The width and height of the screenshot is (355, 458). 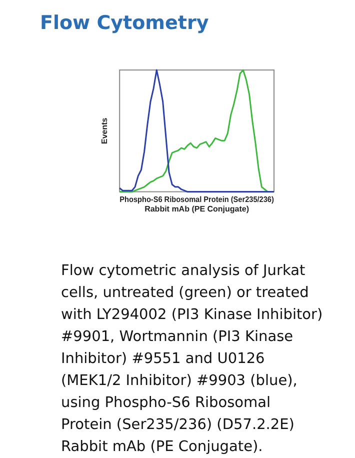 What do you see at coordinates (197, 204) in the screenshot?
I see `x-axis-title: Phospho-S6 Ribosomal Protein (Ser235/236) Rabbit mAb (PE Conjugate)` at bounding box center [197, 204].